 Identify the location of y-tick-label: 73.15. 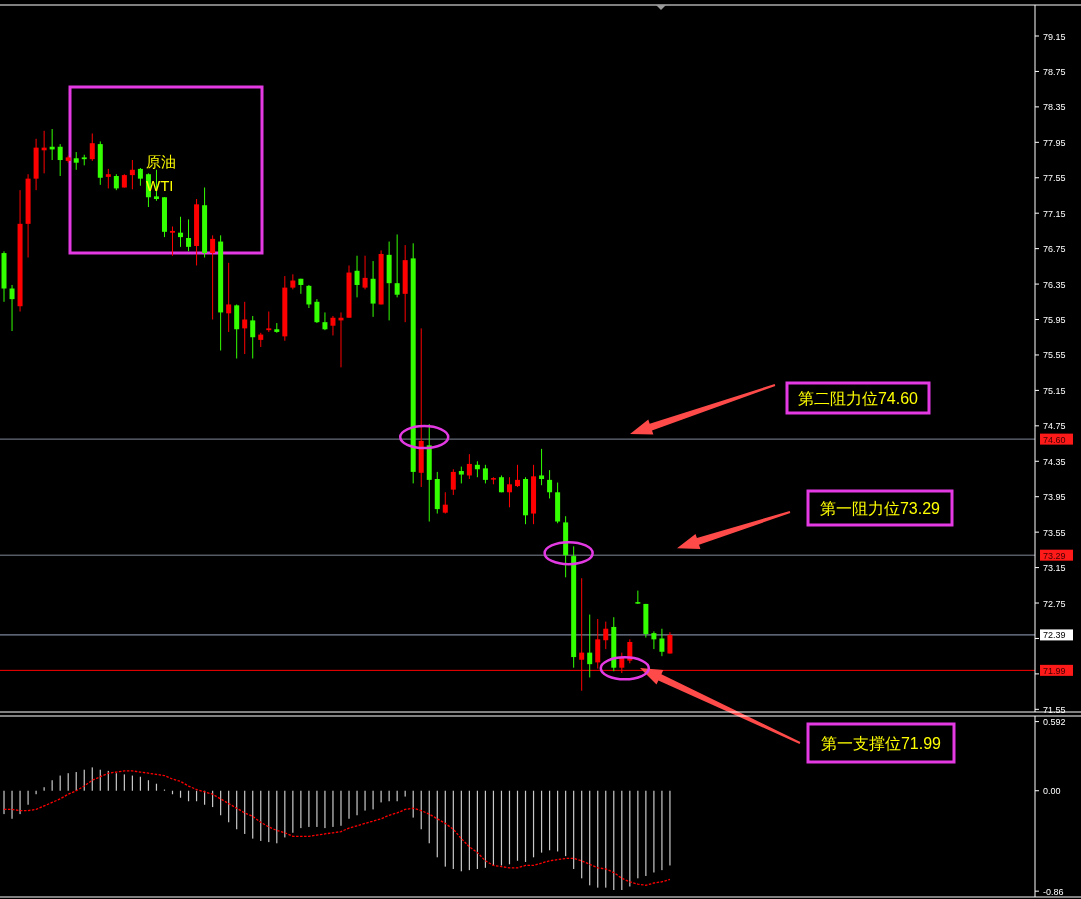
(1054, 568).